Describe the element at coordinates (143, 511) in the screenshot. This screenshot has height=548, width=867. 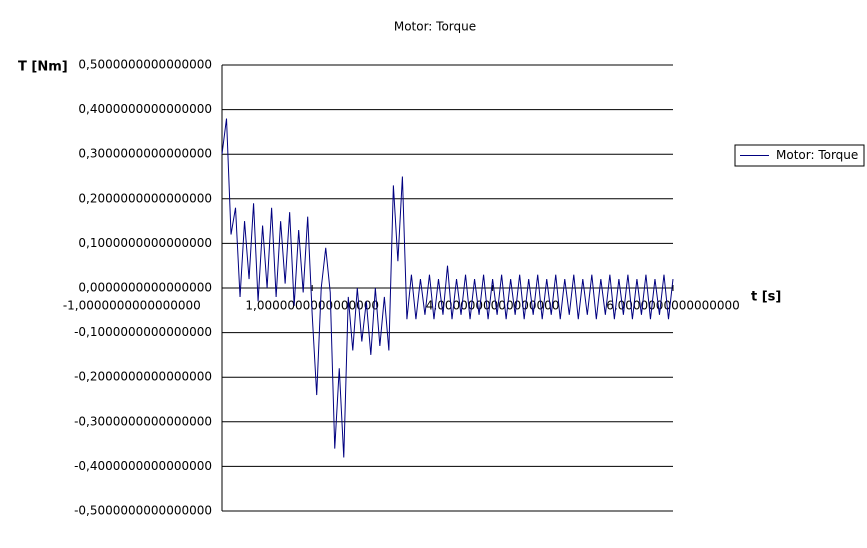
I see `y-tick-label: -0,5000000000000000` at that location.